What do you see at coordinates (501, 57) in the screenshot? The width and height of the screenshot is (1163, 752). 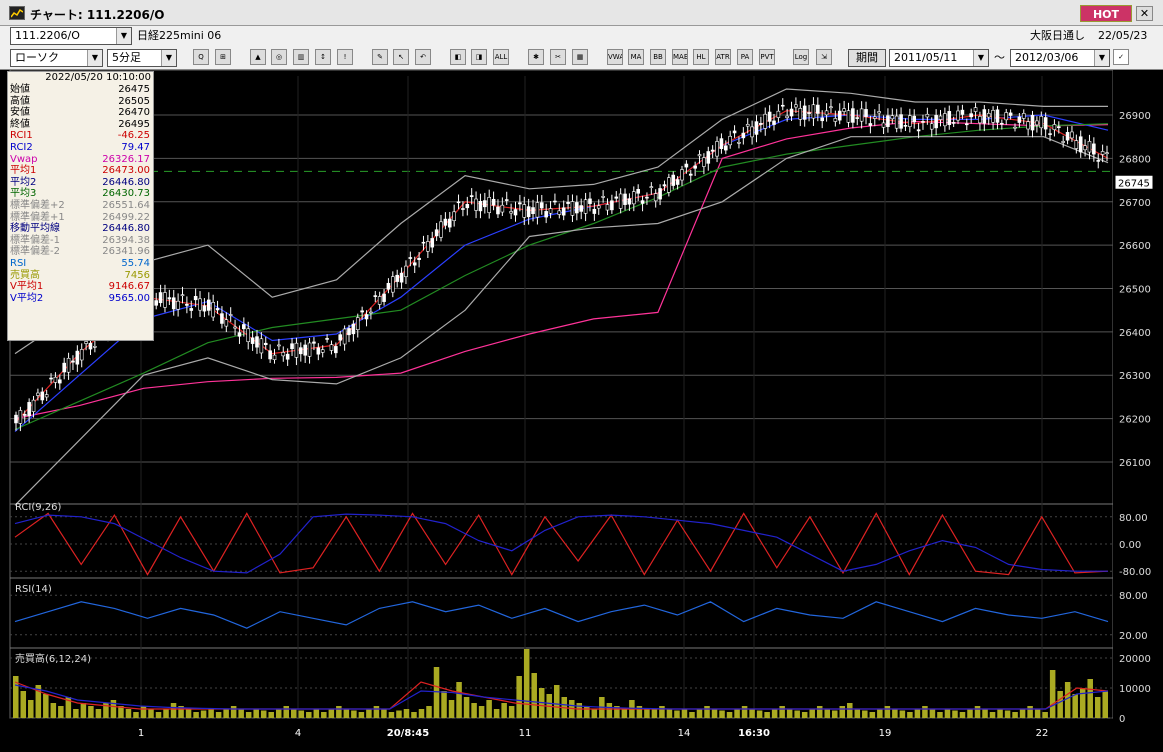 I see `all-icon: ALL` at bounding box center [501, 57].